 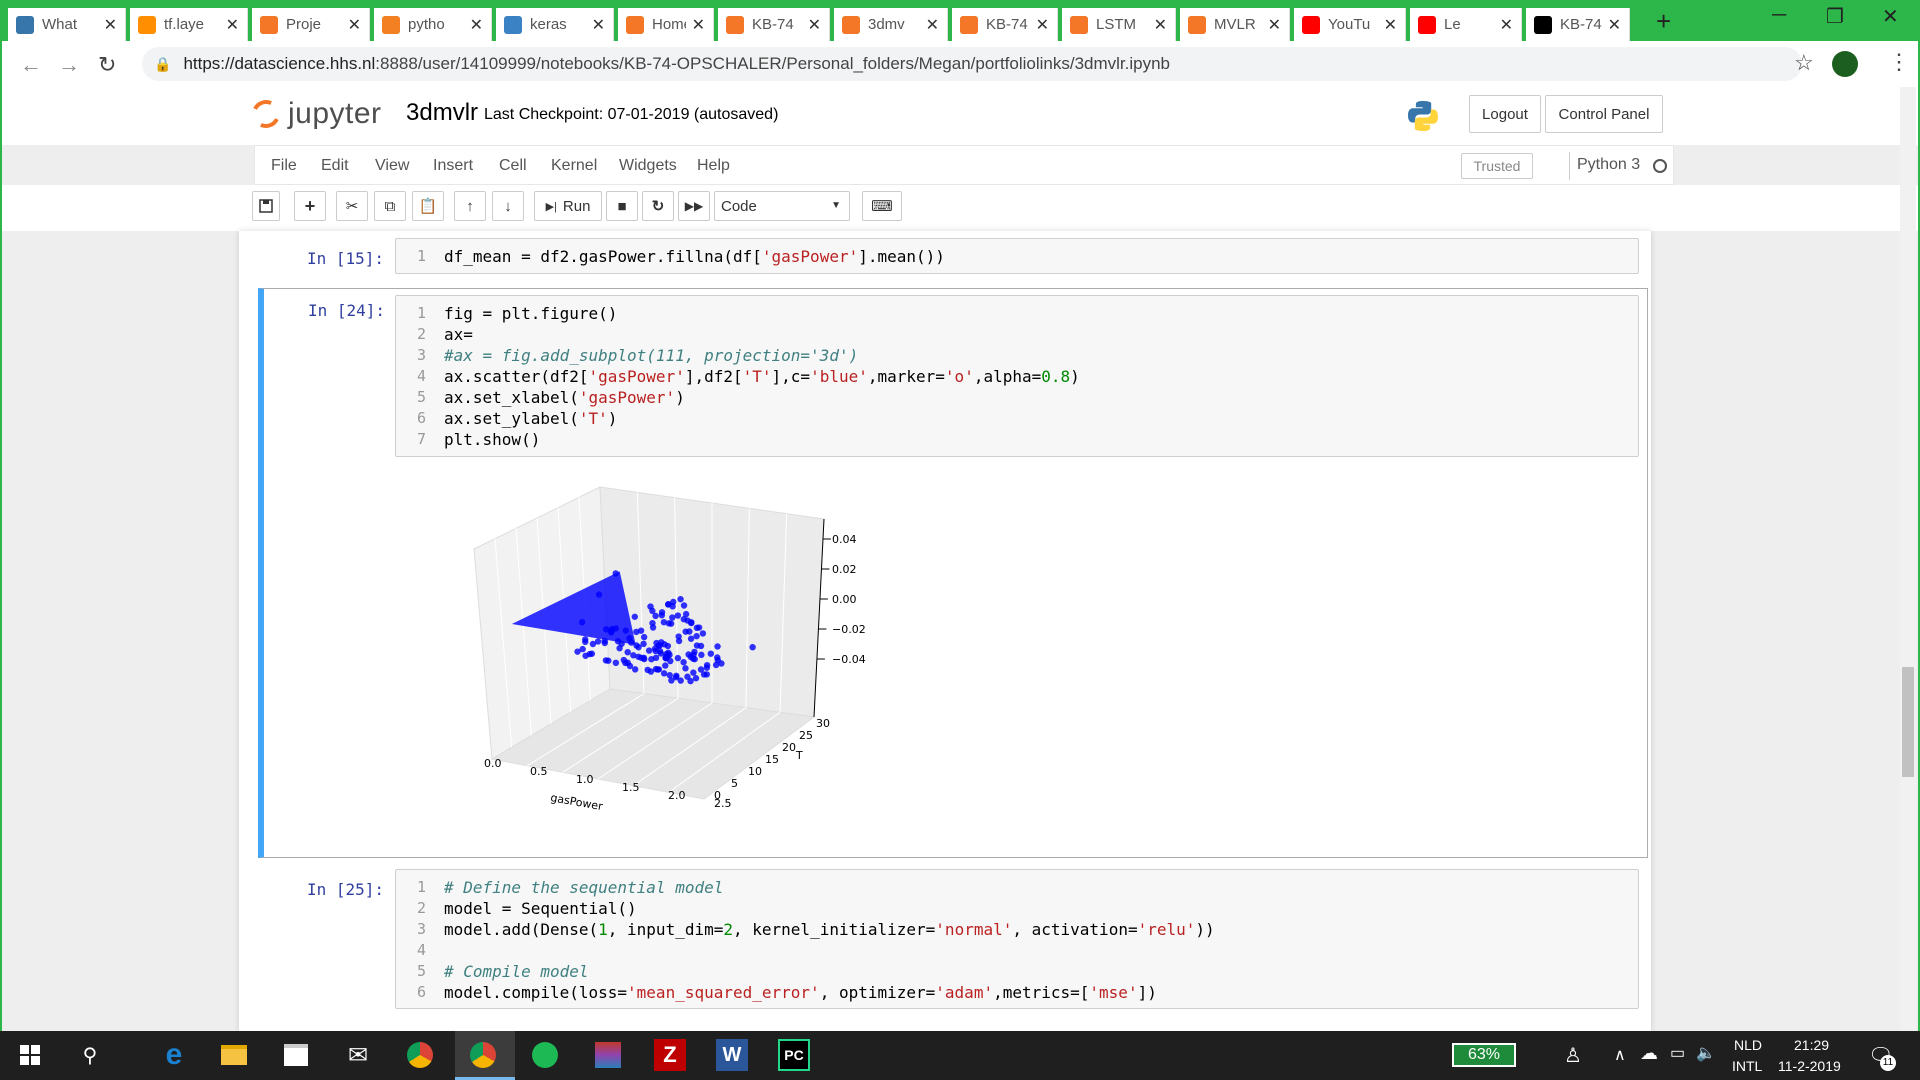 What do you see at coordinates (1466, 24) in the screenshot?
I see `browser-tab: Le ✕` at bounding box center [1466, 24].